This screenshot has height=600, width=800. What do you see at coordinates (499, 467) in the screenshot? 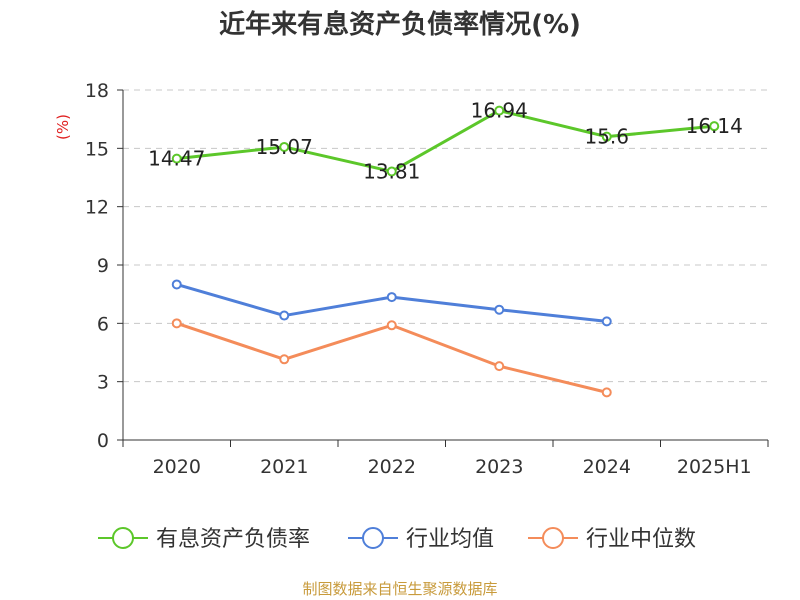
I see `x-tick-label: 2023` at bounding box center [499, 467].